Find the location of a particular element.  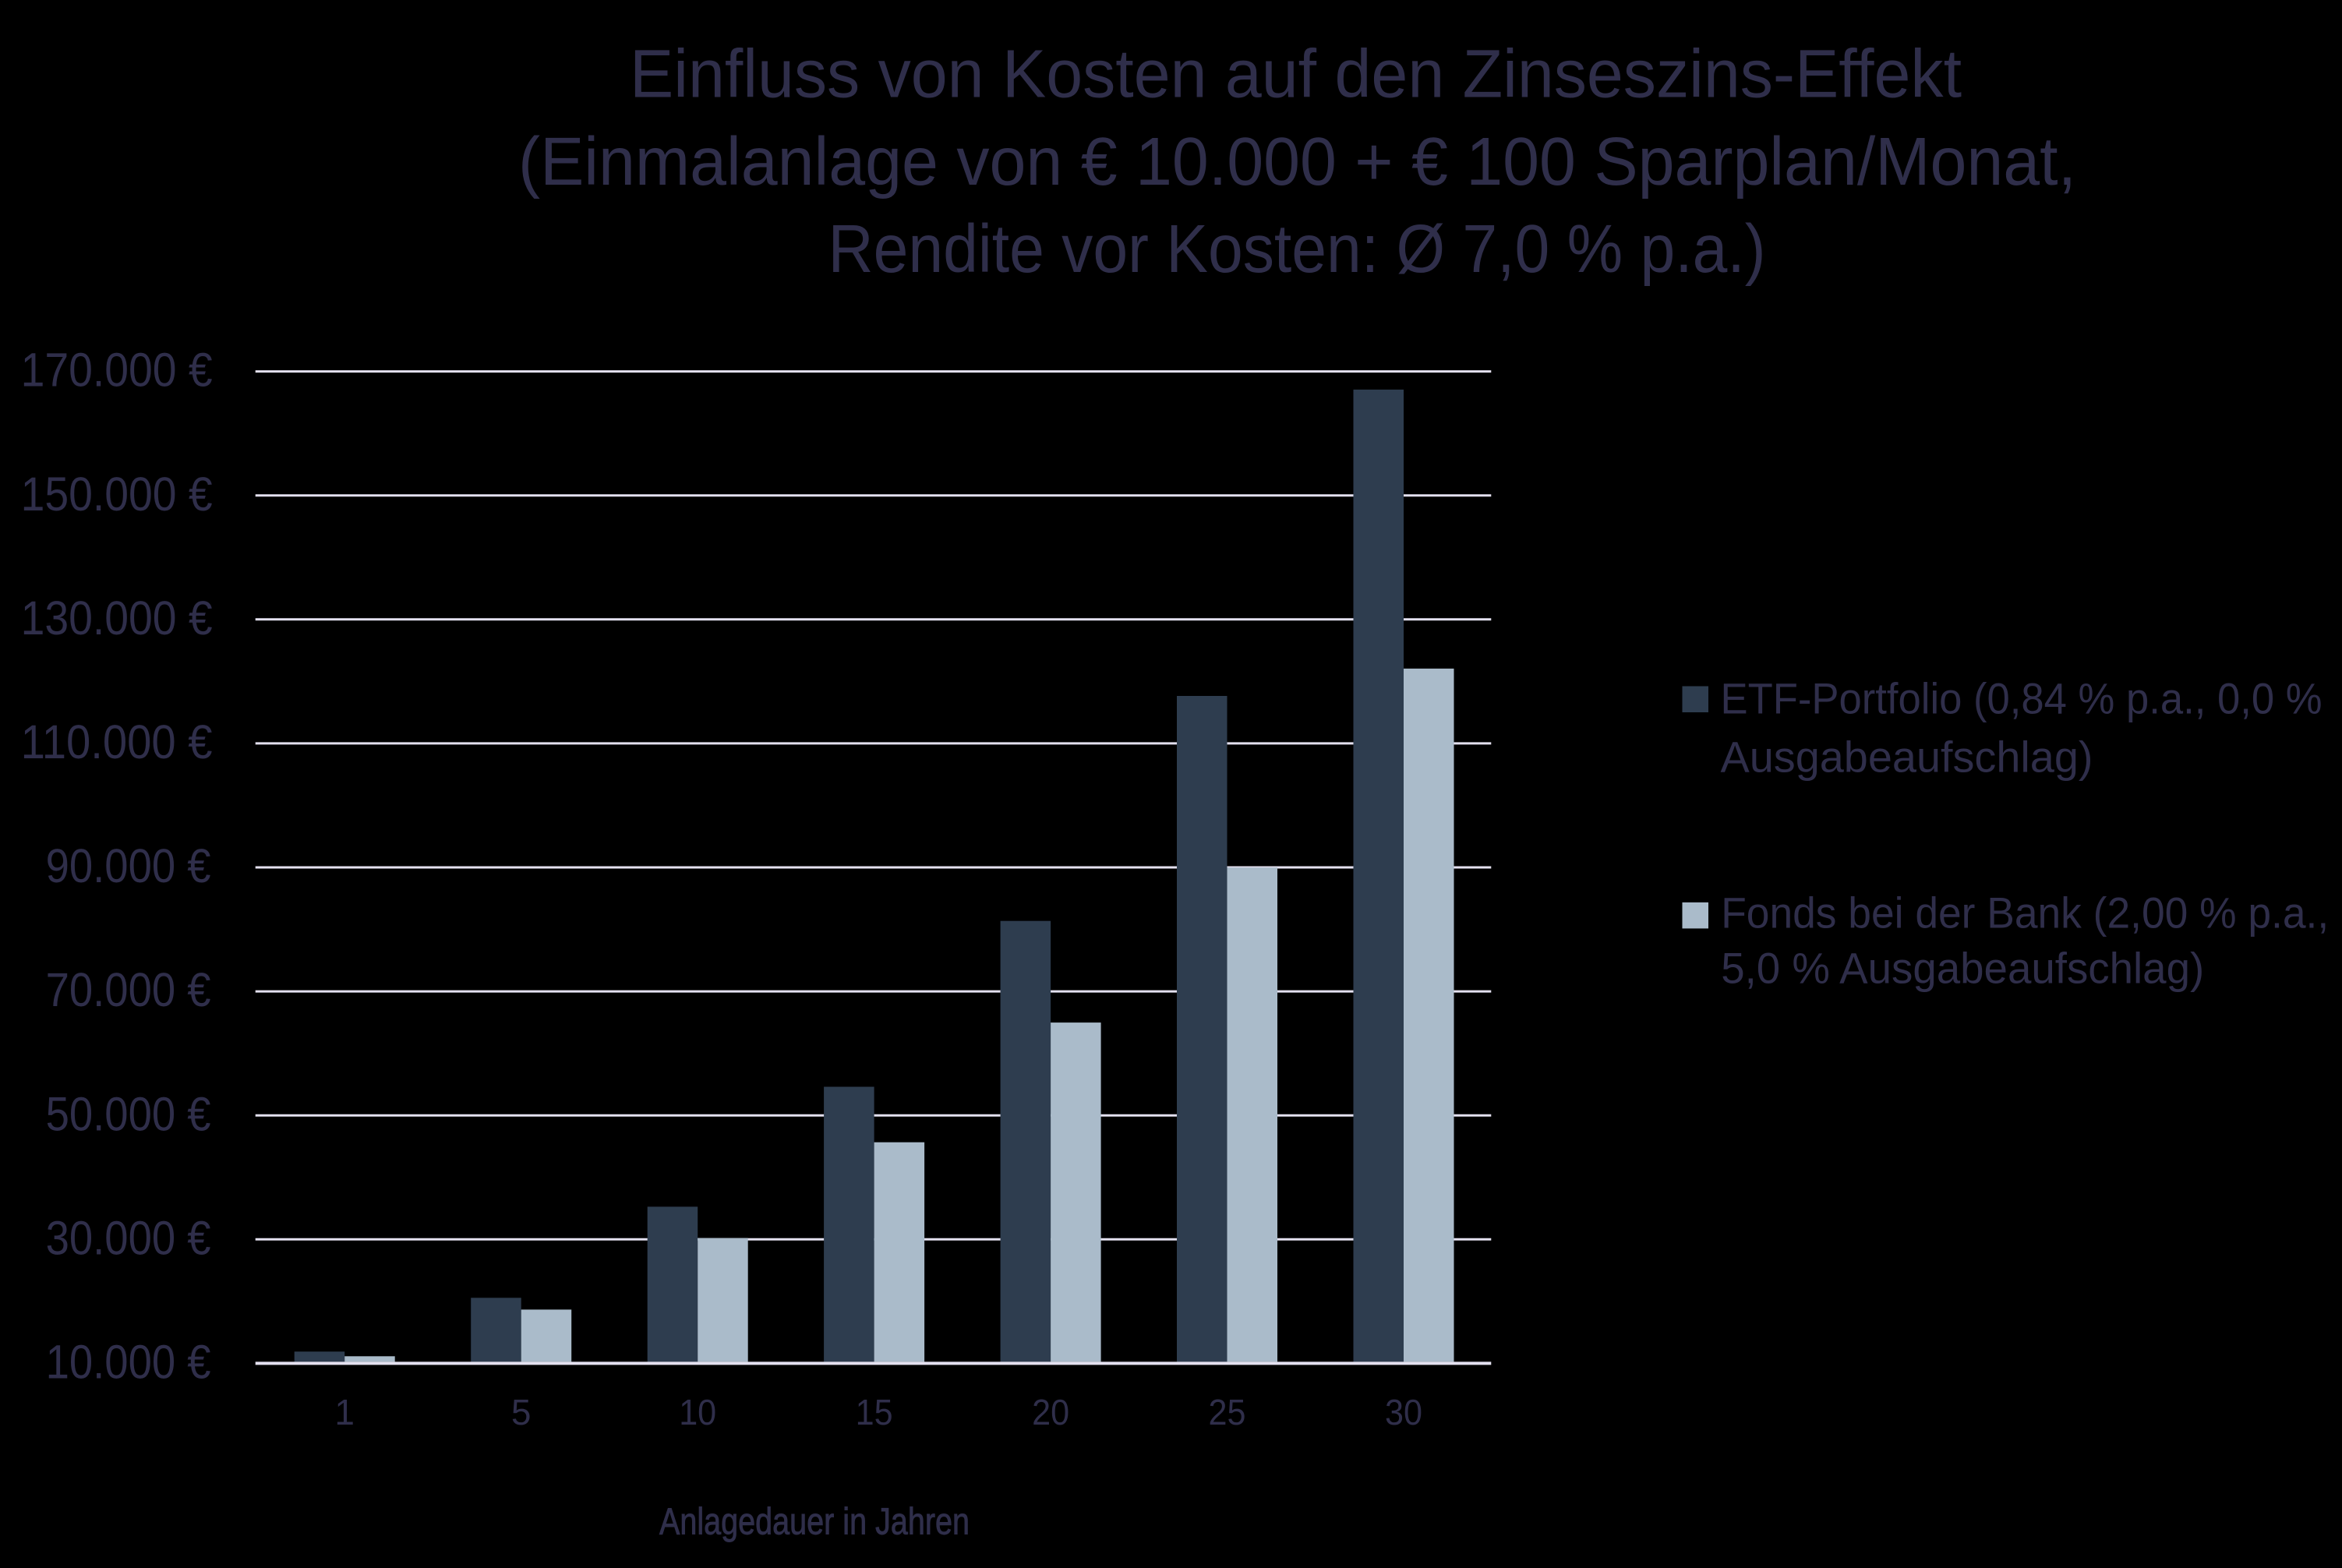

svg-text: Ausgabeaufschlag) is located at coordinates (1907, 756).